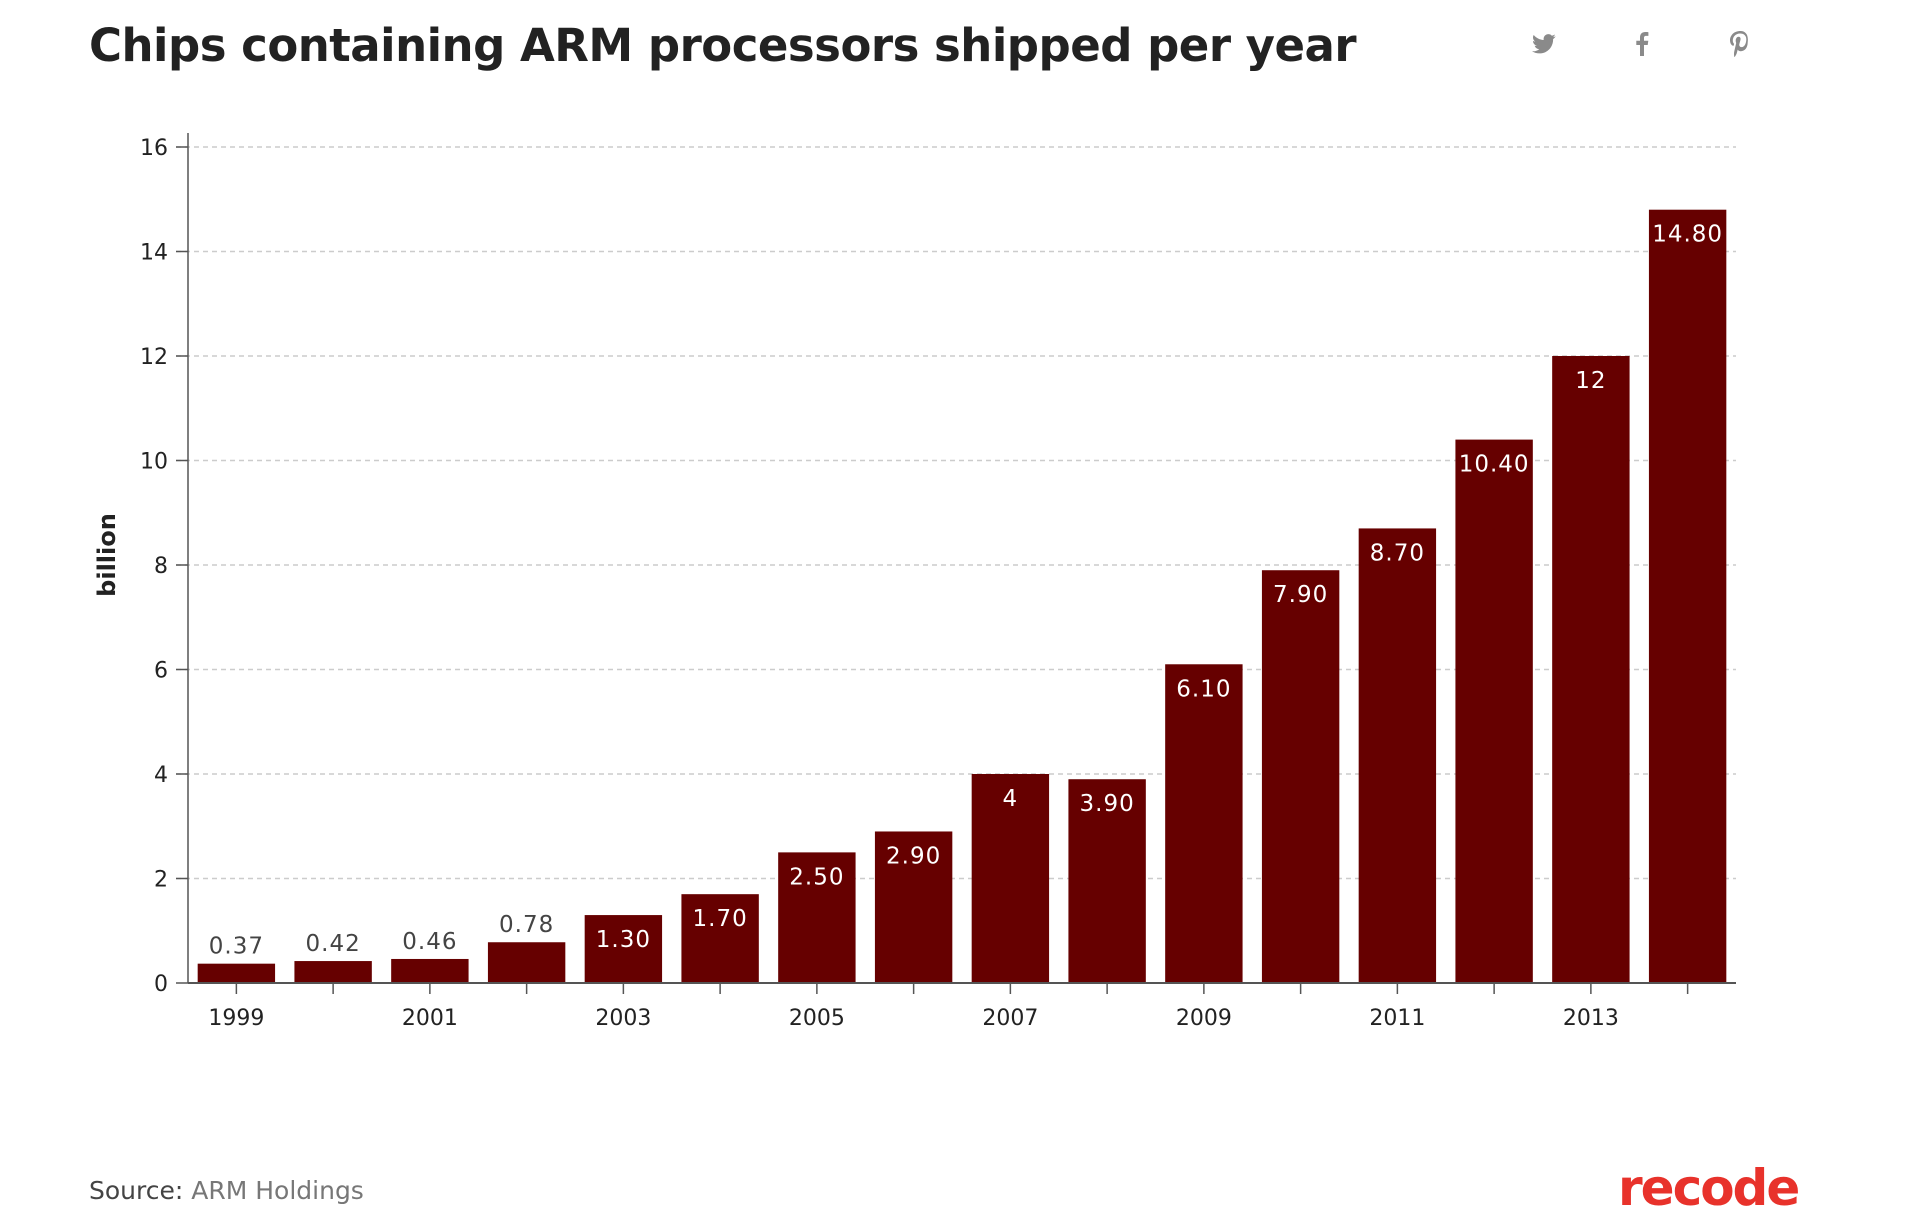 The image size is (1916, 1218). I want to click on pinterest-icon, so click(1739, 44).